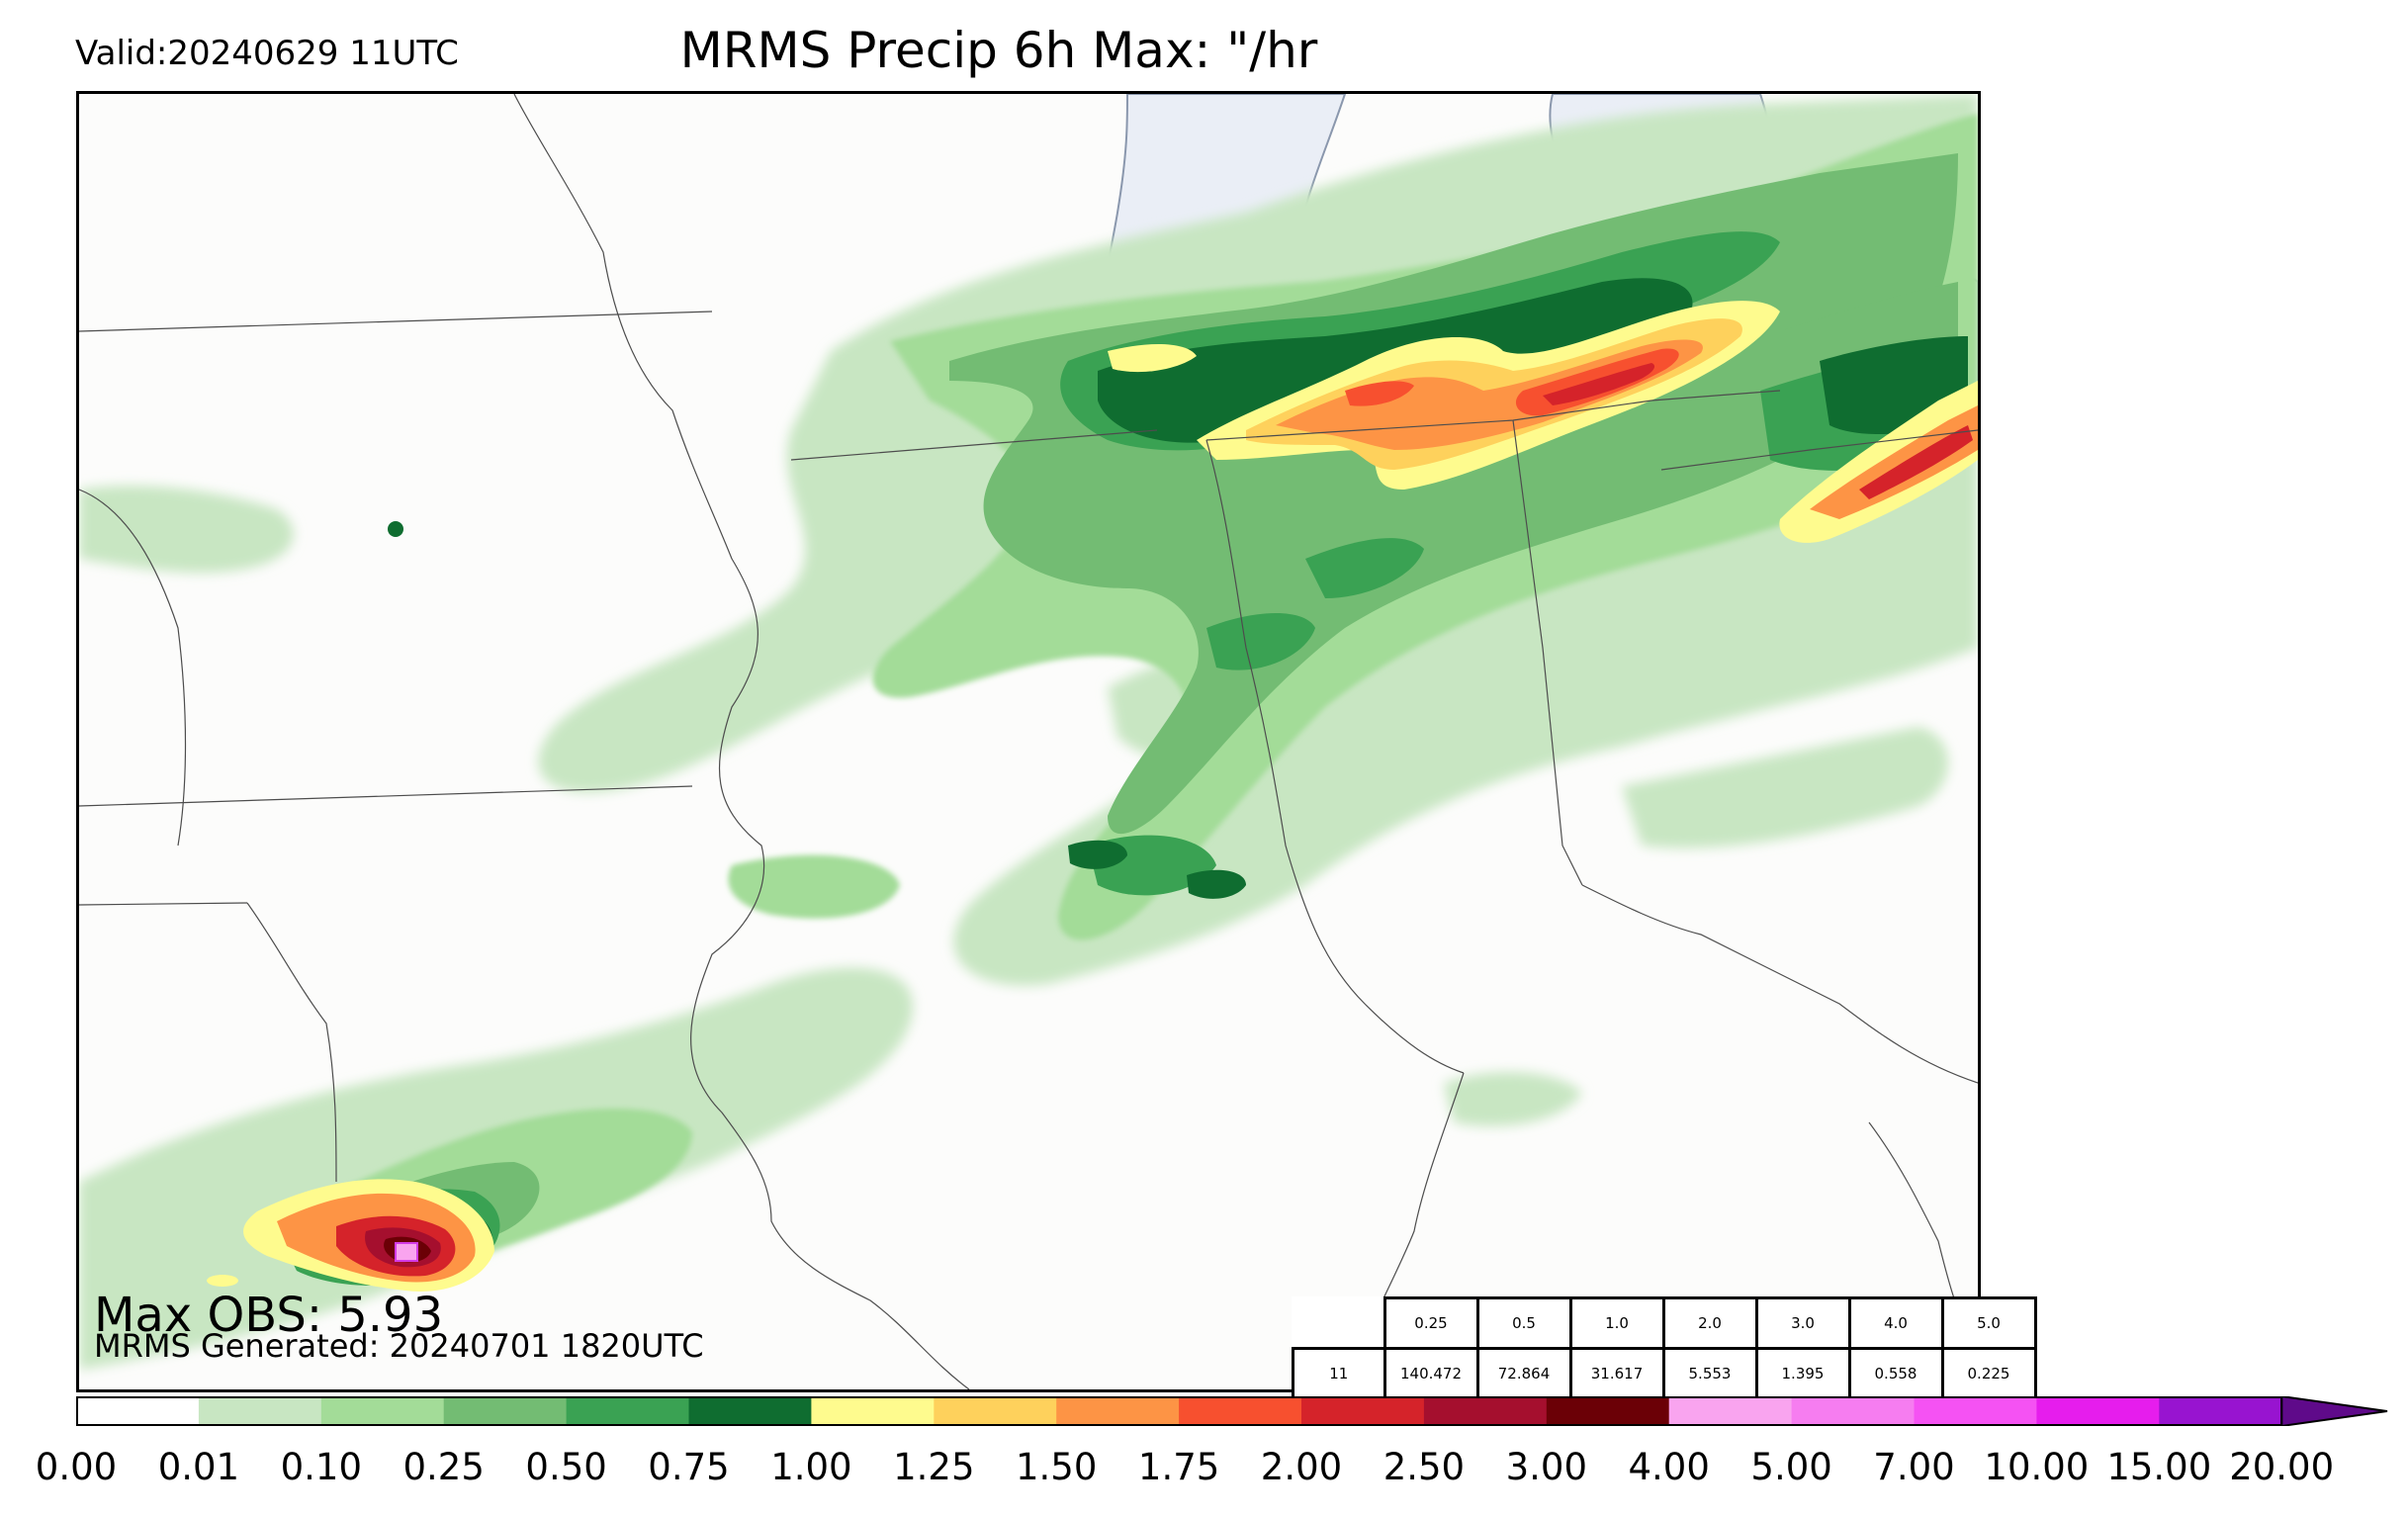 This screenshot has height=1517, width=2408. I want to click on colorbar-outline, so click(1179, 1411).